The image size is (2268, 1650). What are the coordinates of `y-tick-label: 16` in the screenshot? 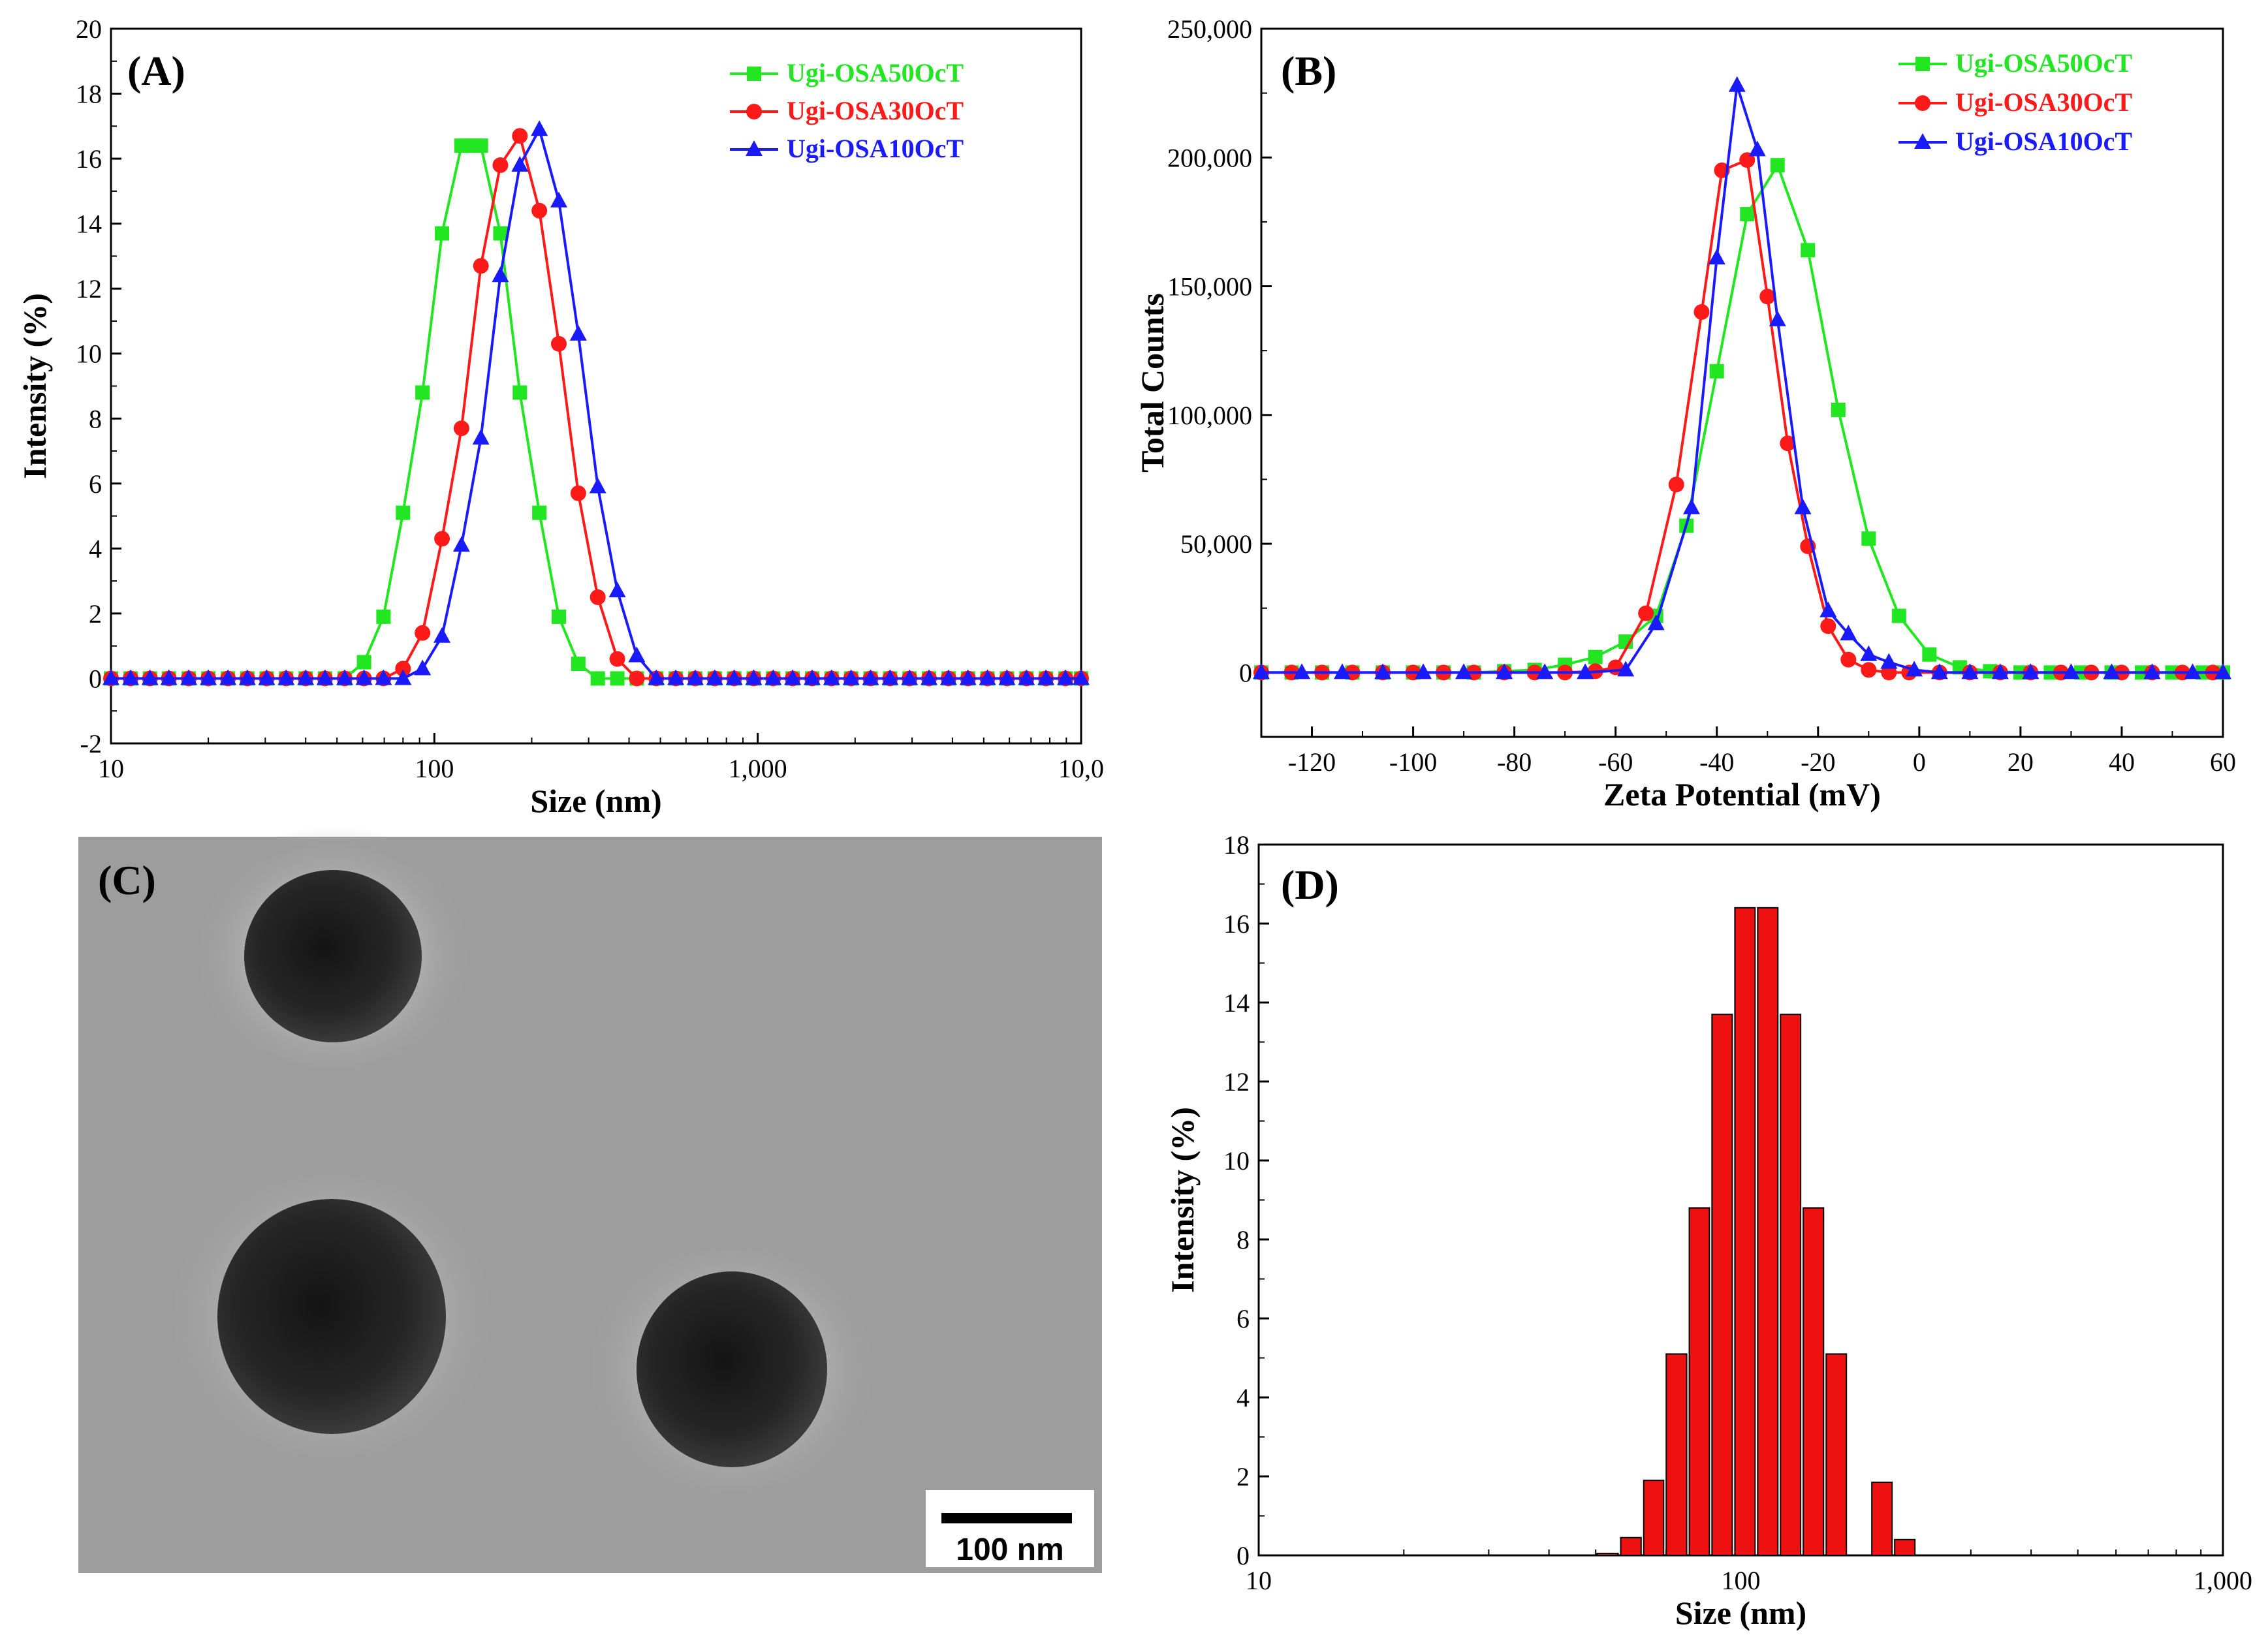 It's located at (1236, 924).